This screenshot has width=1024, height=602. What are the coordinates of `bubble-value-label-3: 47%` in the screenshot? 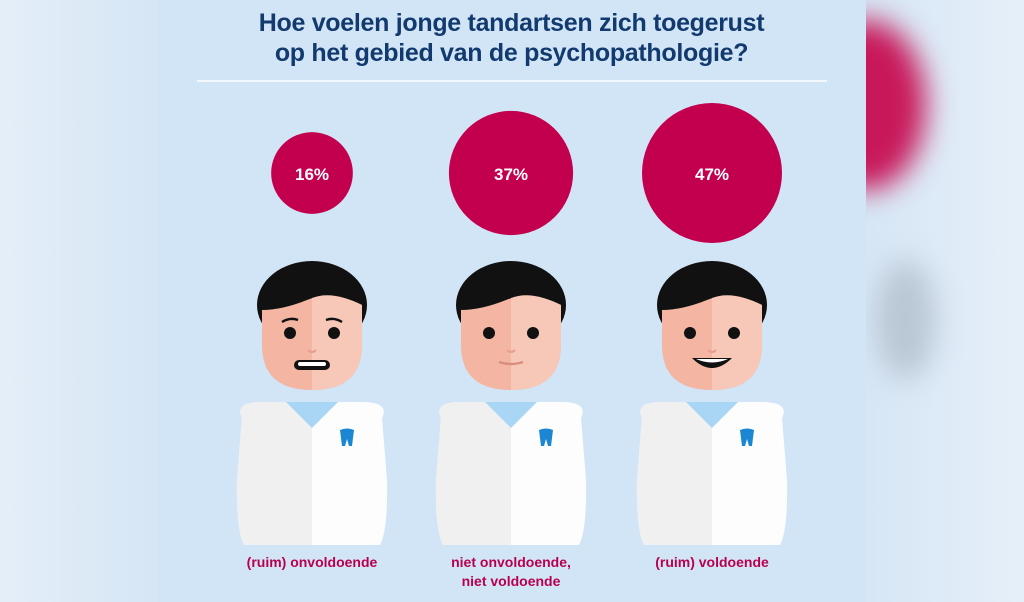 It's located at (712, 174).